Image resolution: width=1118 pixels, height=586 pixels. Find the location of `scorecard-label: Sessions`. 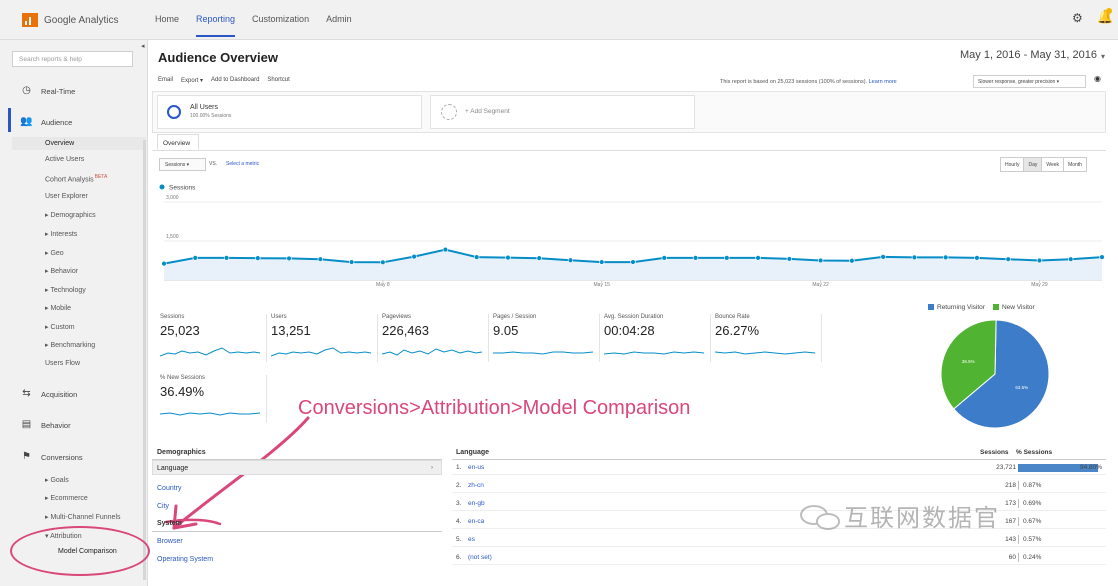

scorecard-label: Sessions is located at coordinates (172, 317).